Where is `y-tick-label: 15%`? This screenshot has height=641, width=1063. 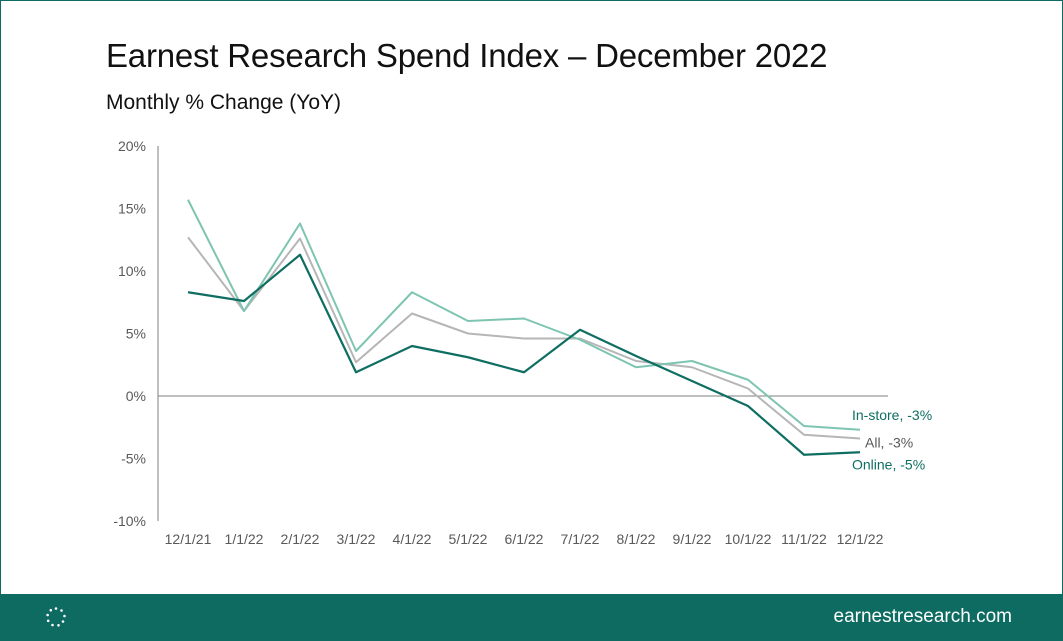 y-tick-label: 15% is located at coordinates (132, 209).